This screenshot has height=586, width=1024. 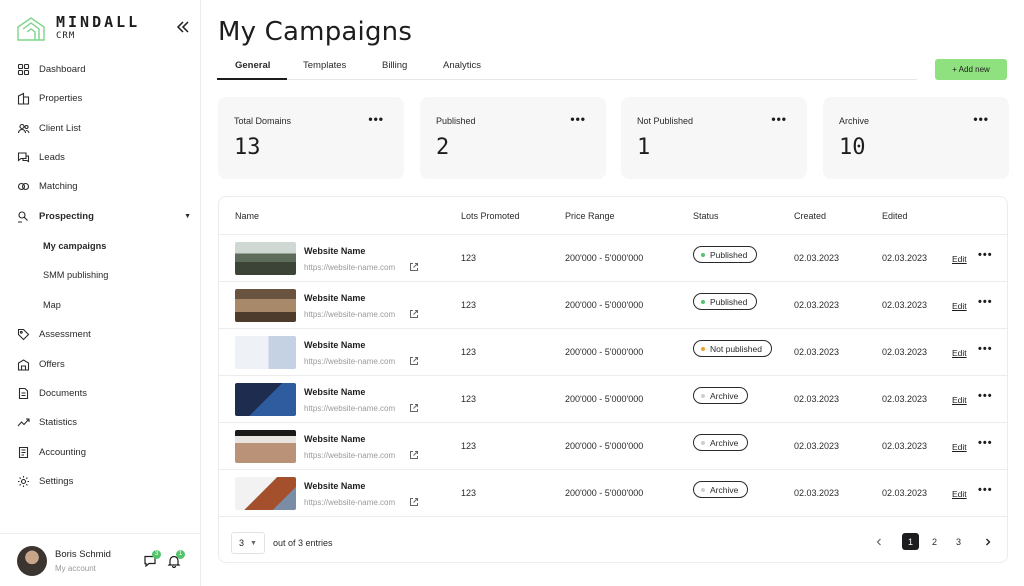 I want to click on page-2-button: 2, so click(x=934, y=541).